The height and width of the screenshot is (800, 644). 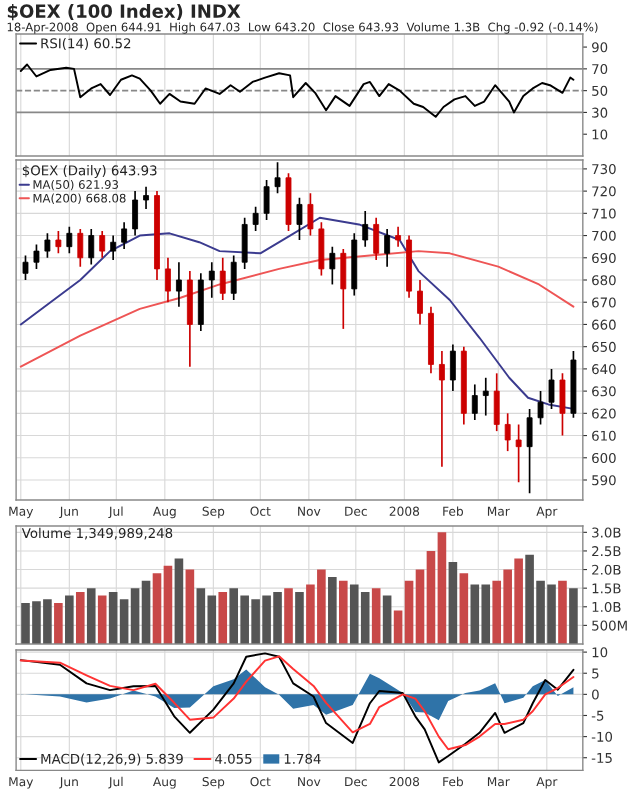 I want to click on line-series, so click(x=297, y=90).